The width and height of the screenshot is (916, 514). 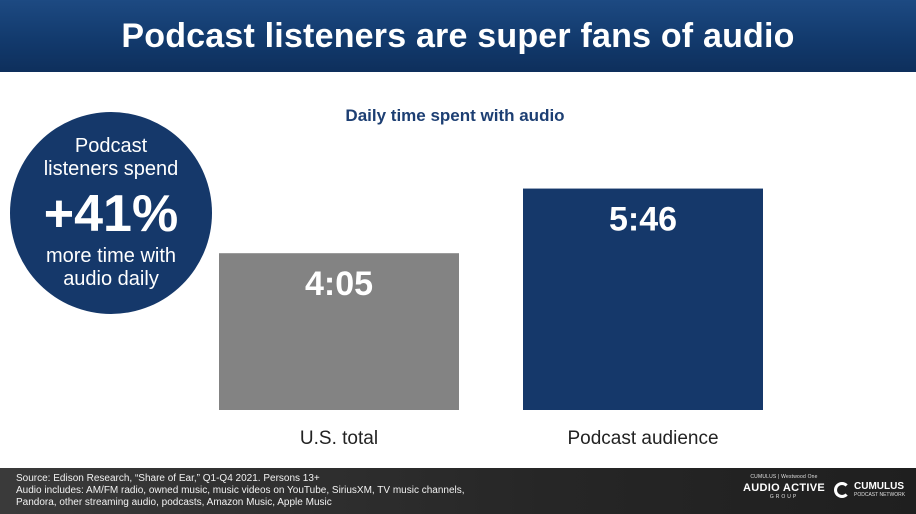 What do you see at coordinates (339, 284) in the screenshot?
I see `bar-value-label-1: 4:05` at bounding box center [339, 284].